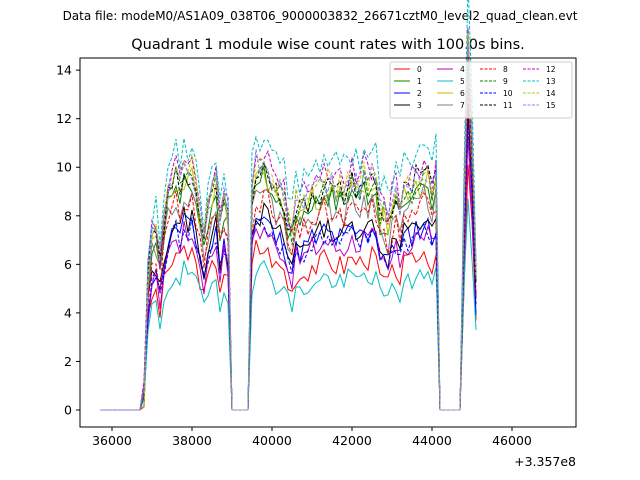  I want to click on legend-label-1: 1, so click(419, 81).